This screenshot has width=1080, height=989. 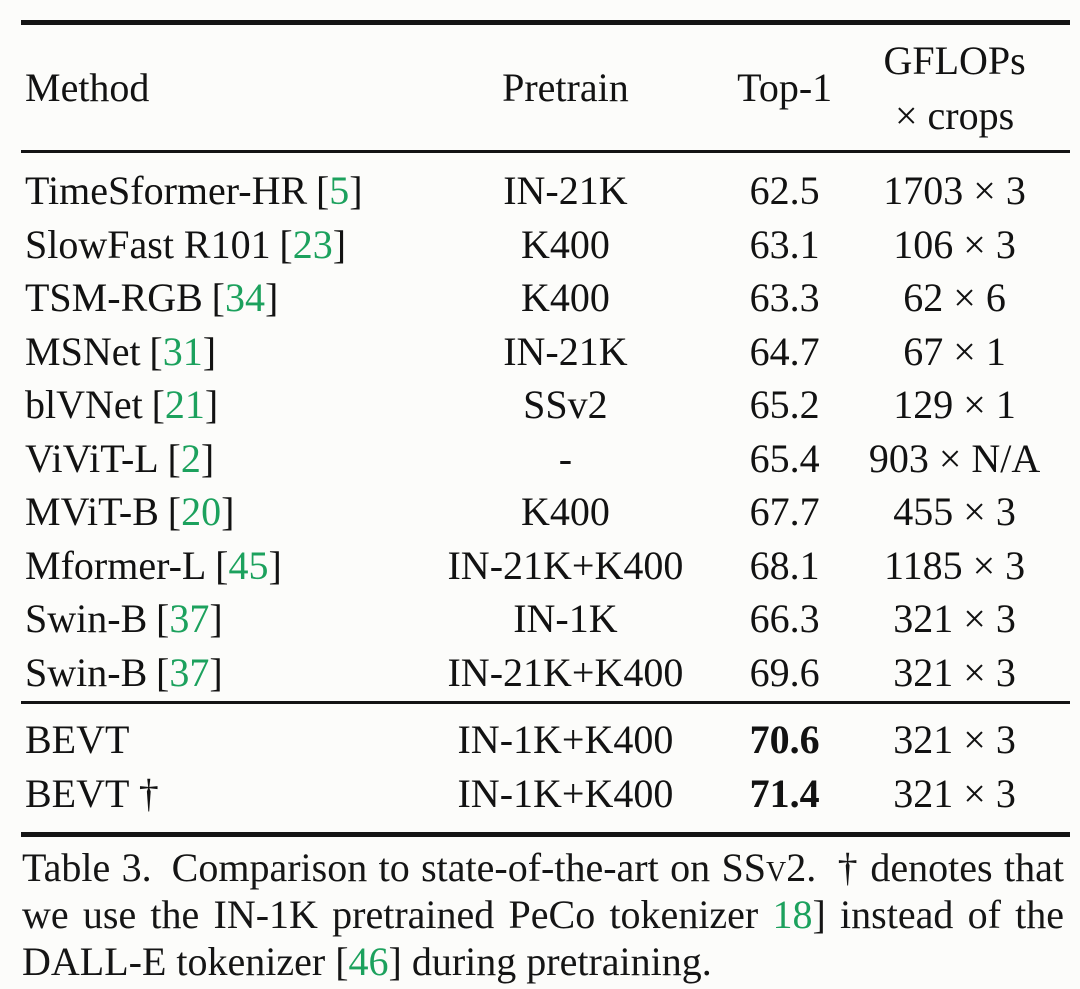 I want to click on method-name: MViT-B, so click(x=92, y=512).